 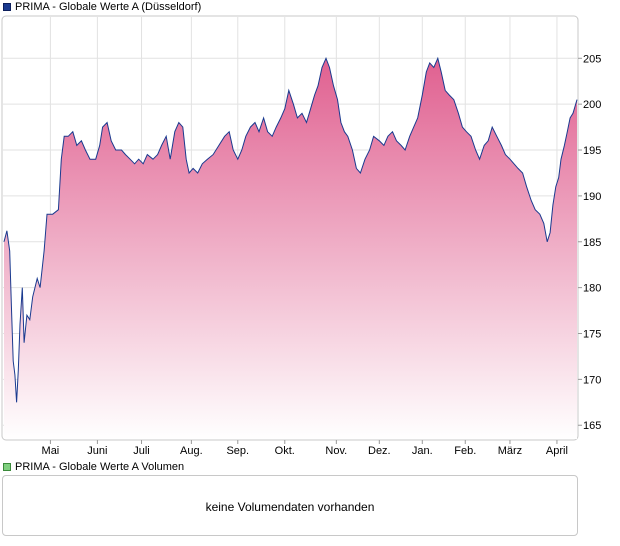 I want to click on y-tick-label: 185, so click(x=592, y=243).